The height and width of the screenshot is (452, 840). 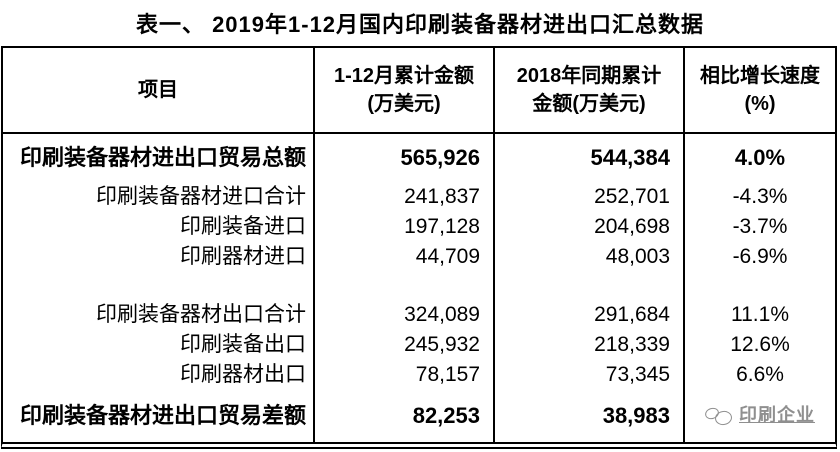 I want to click on header-label-line1: 相比增长速度, so click(x=760, y=76).